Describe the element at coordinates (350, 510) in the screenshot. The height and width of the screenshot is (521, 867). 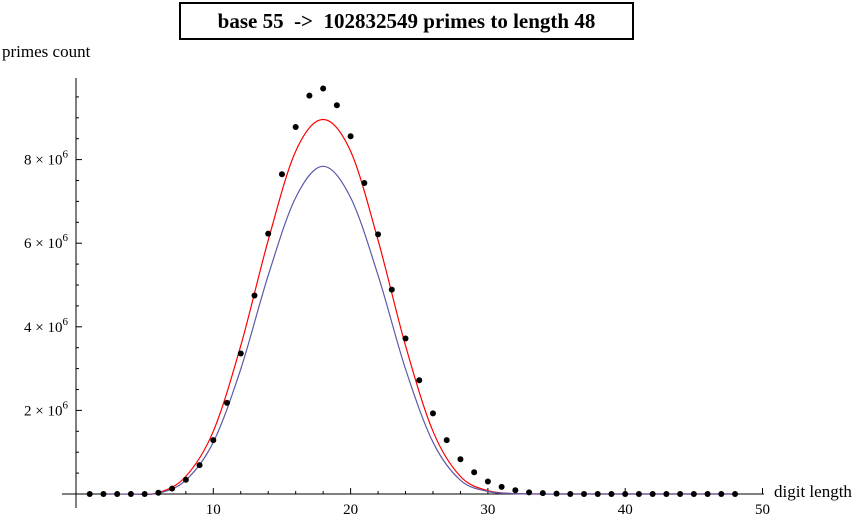
I see `x-tick-label: 20` at that location.